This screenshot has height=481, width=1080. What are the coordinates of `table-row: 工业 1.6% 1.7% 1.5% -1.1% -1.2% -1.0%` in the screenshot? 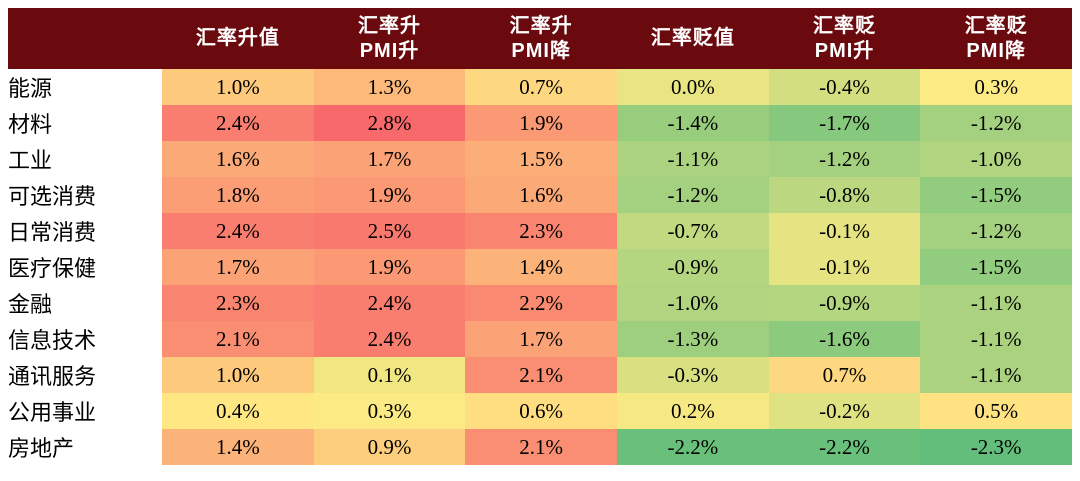 It's located at (540, 159).